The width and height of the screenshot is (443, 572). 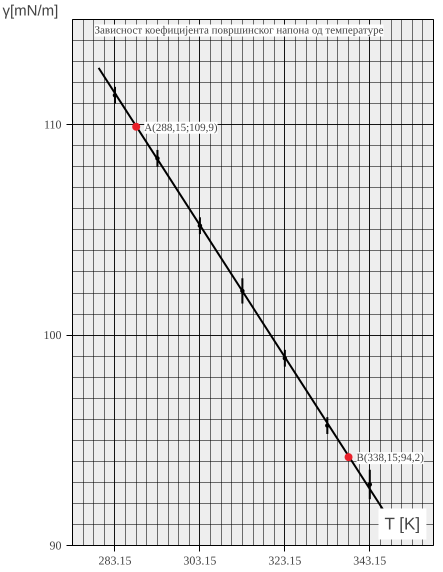 I want to click on annotation: A(288,15;109,9), so click(x=181, y=128).